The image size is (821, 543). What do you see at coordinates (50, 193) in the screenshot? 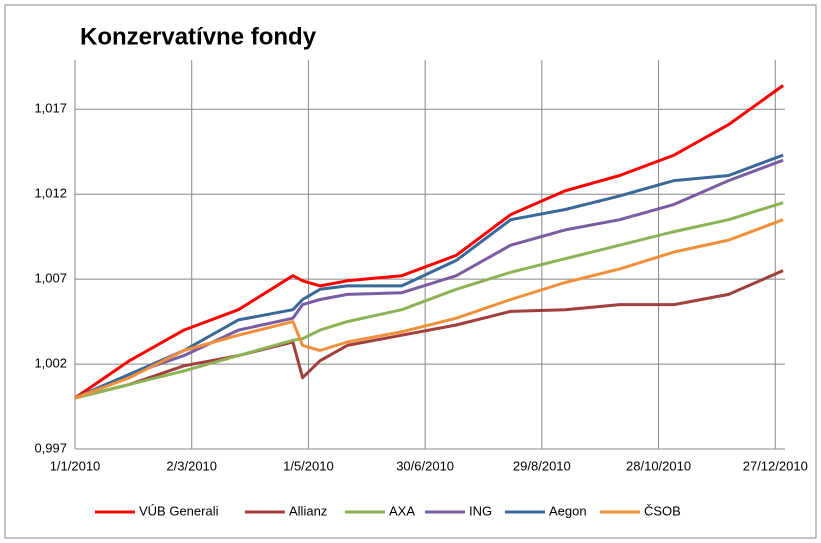
I see `y-tick-label: 1,012` at bounding box center [50, 193].